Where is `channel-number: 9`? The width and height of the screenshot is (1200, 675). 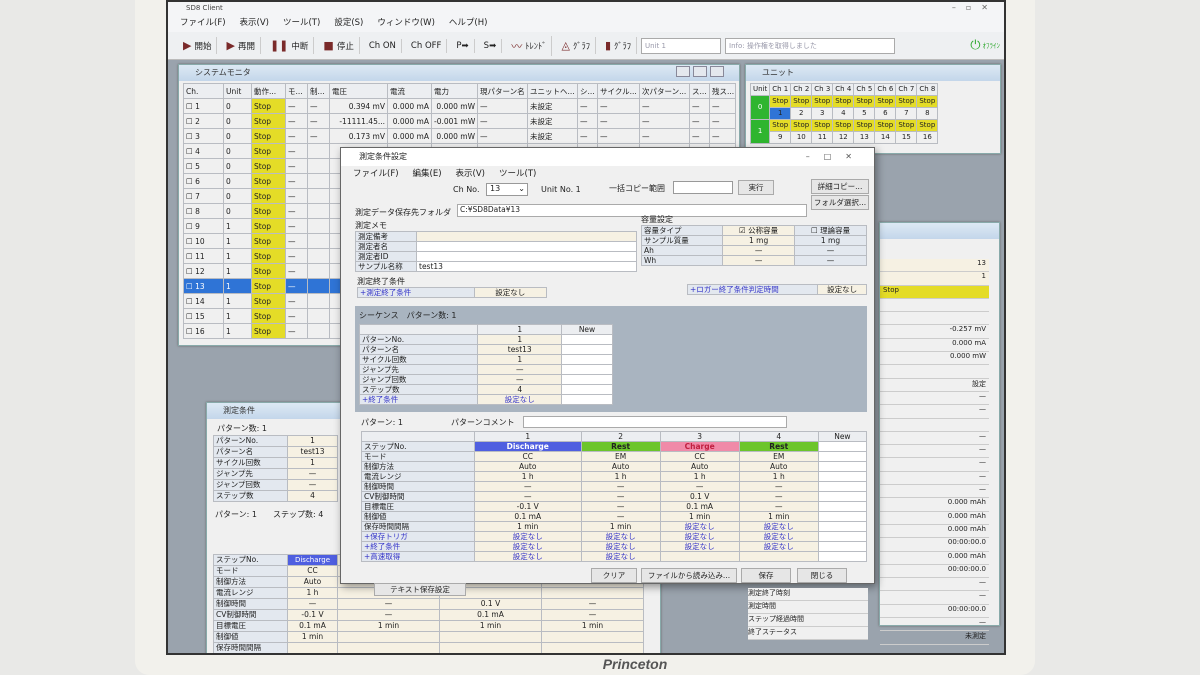
channel-number: 9 is located at coordinates (780, 137).